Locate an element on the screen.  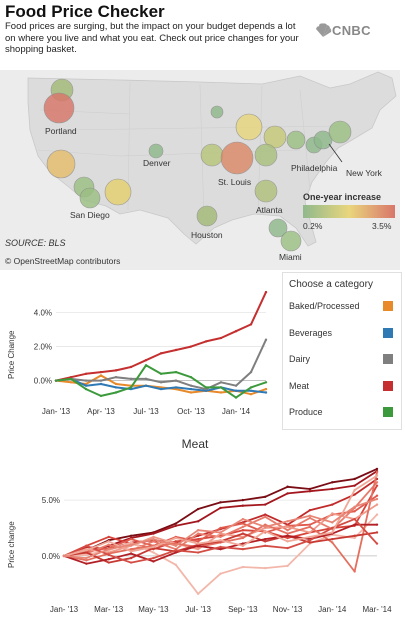
x-tick-label: Jul- '13 is located at coordinates (198, 609).